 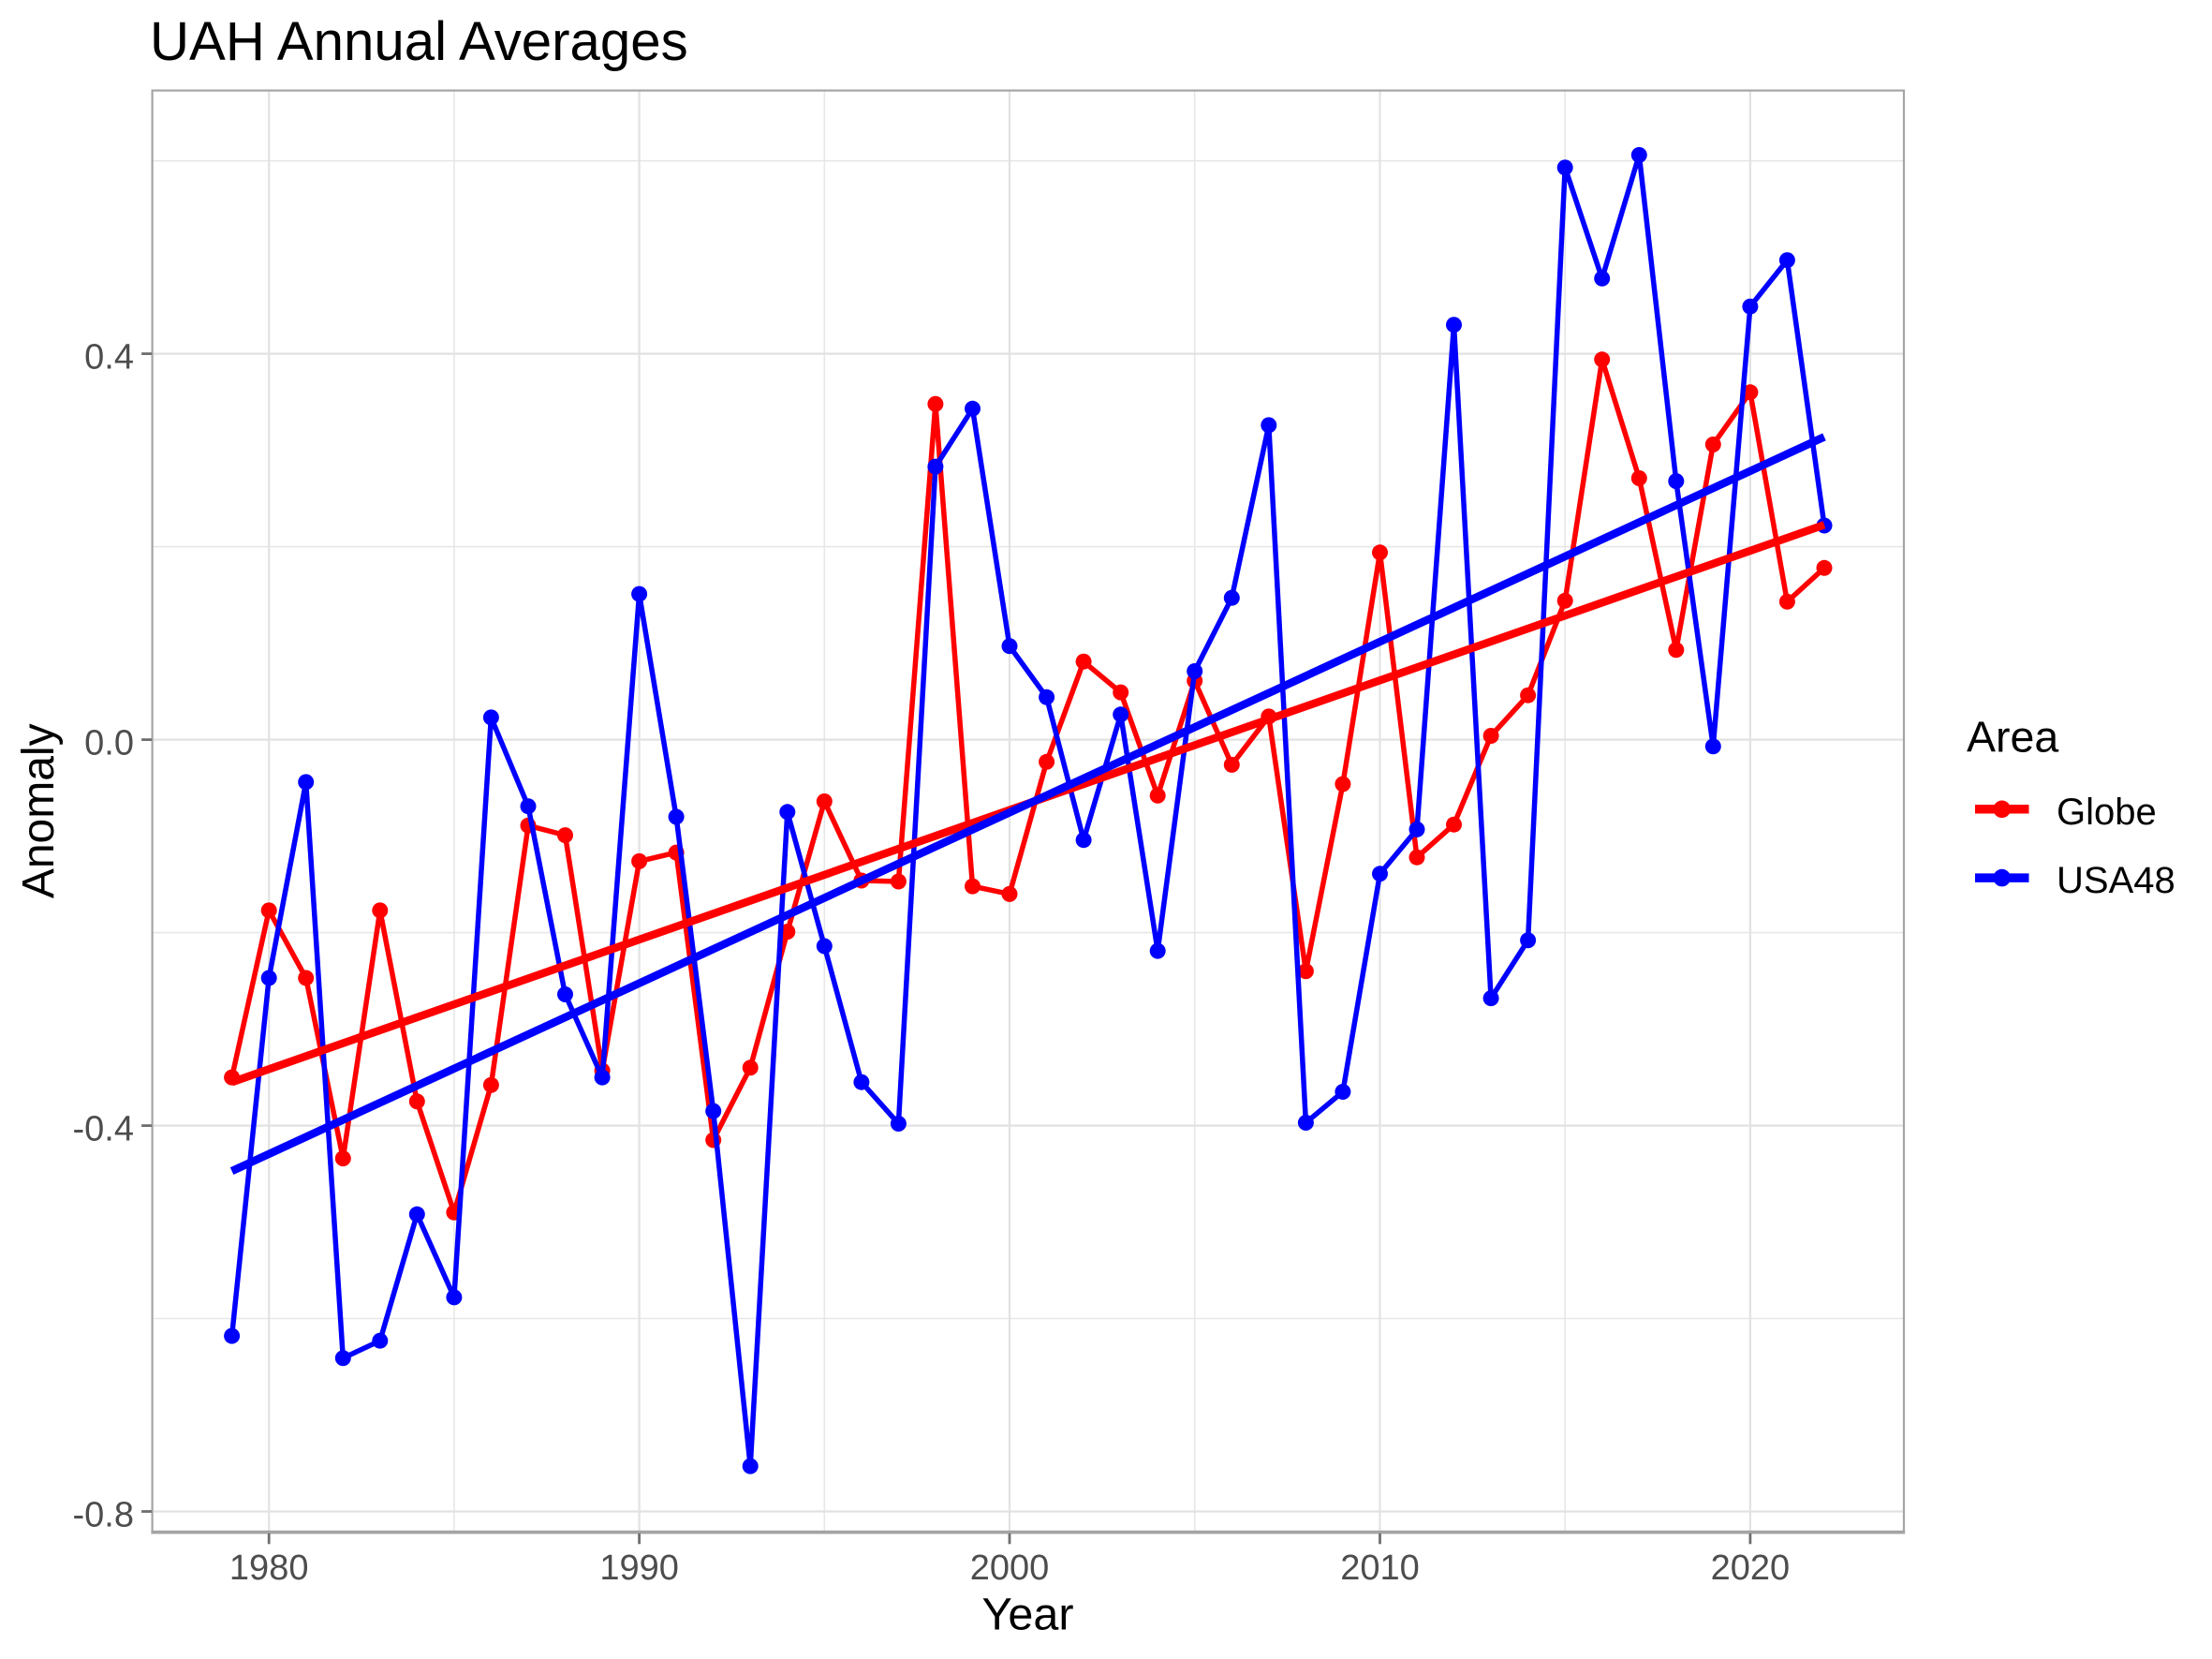 What do you see at coordinates (269, 1568) in the screenshot?
I see `svg-text: 1980` at bounding box center [269, 1568].